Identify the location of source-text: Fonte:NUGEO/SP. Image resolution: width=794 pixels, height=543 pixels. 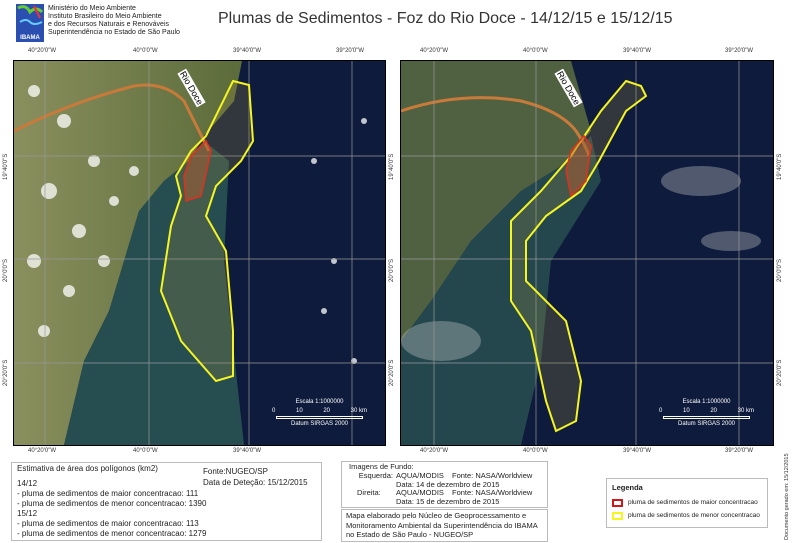
(235, 471).